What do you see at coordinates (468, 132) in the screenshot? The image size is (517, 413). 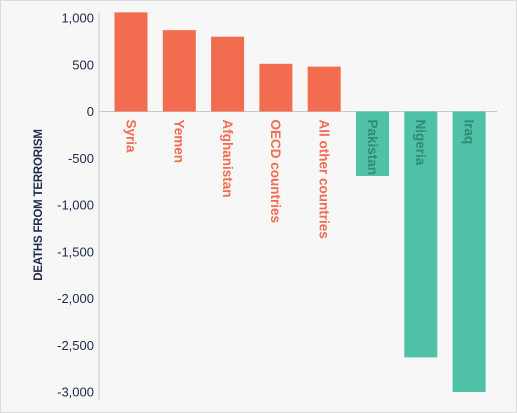 I see `category-label: Iraq` at bounding box center [468, 132].